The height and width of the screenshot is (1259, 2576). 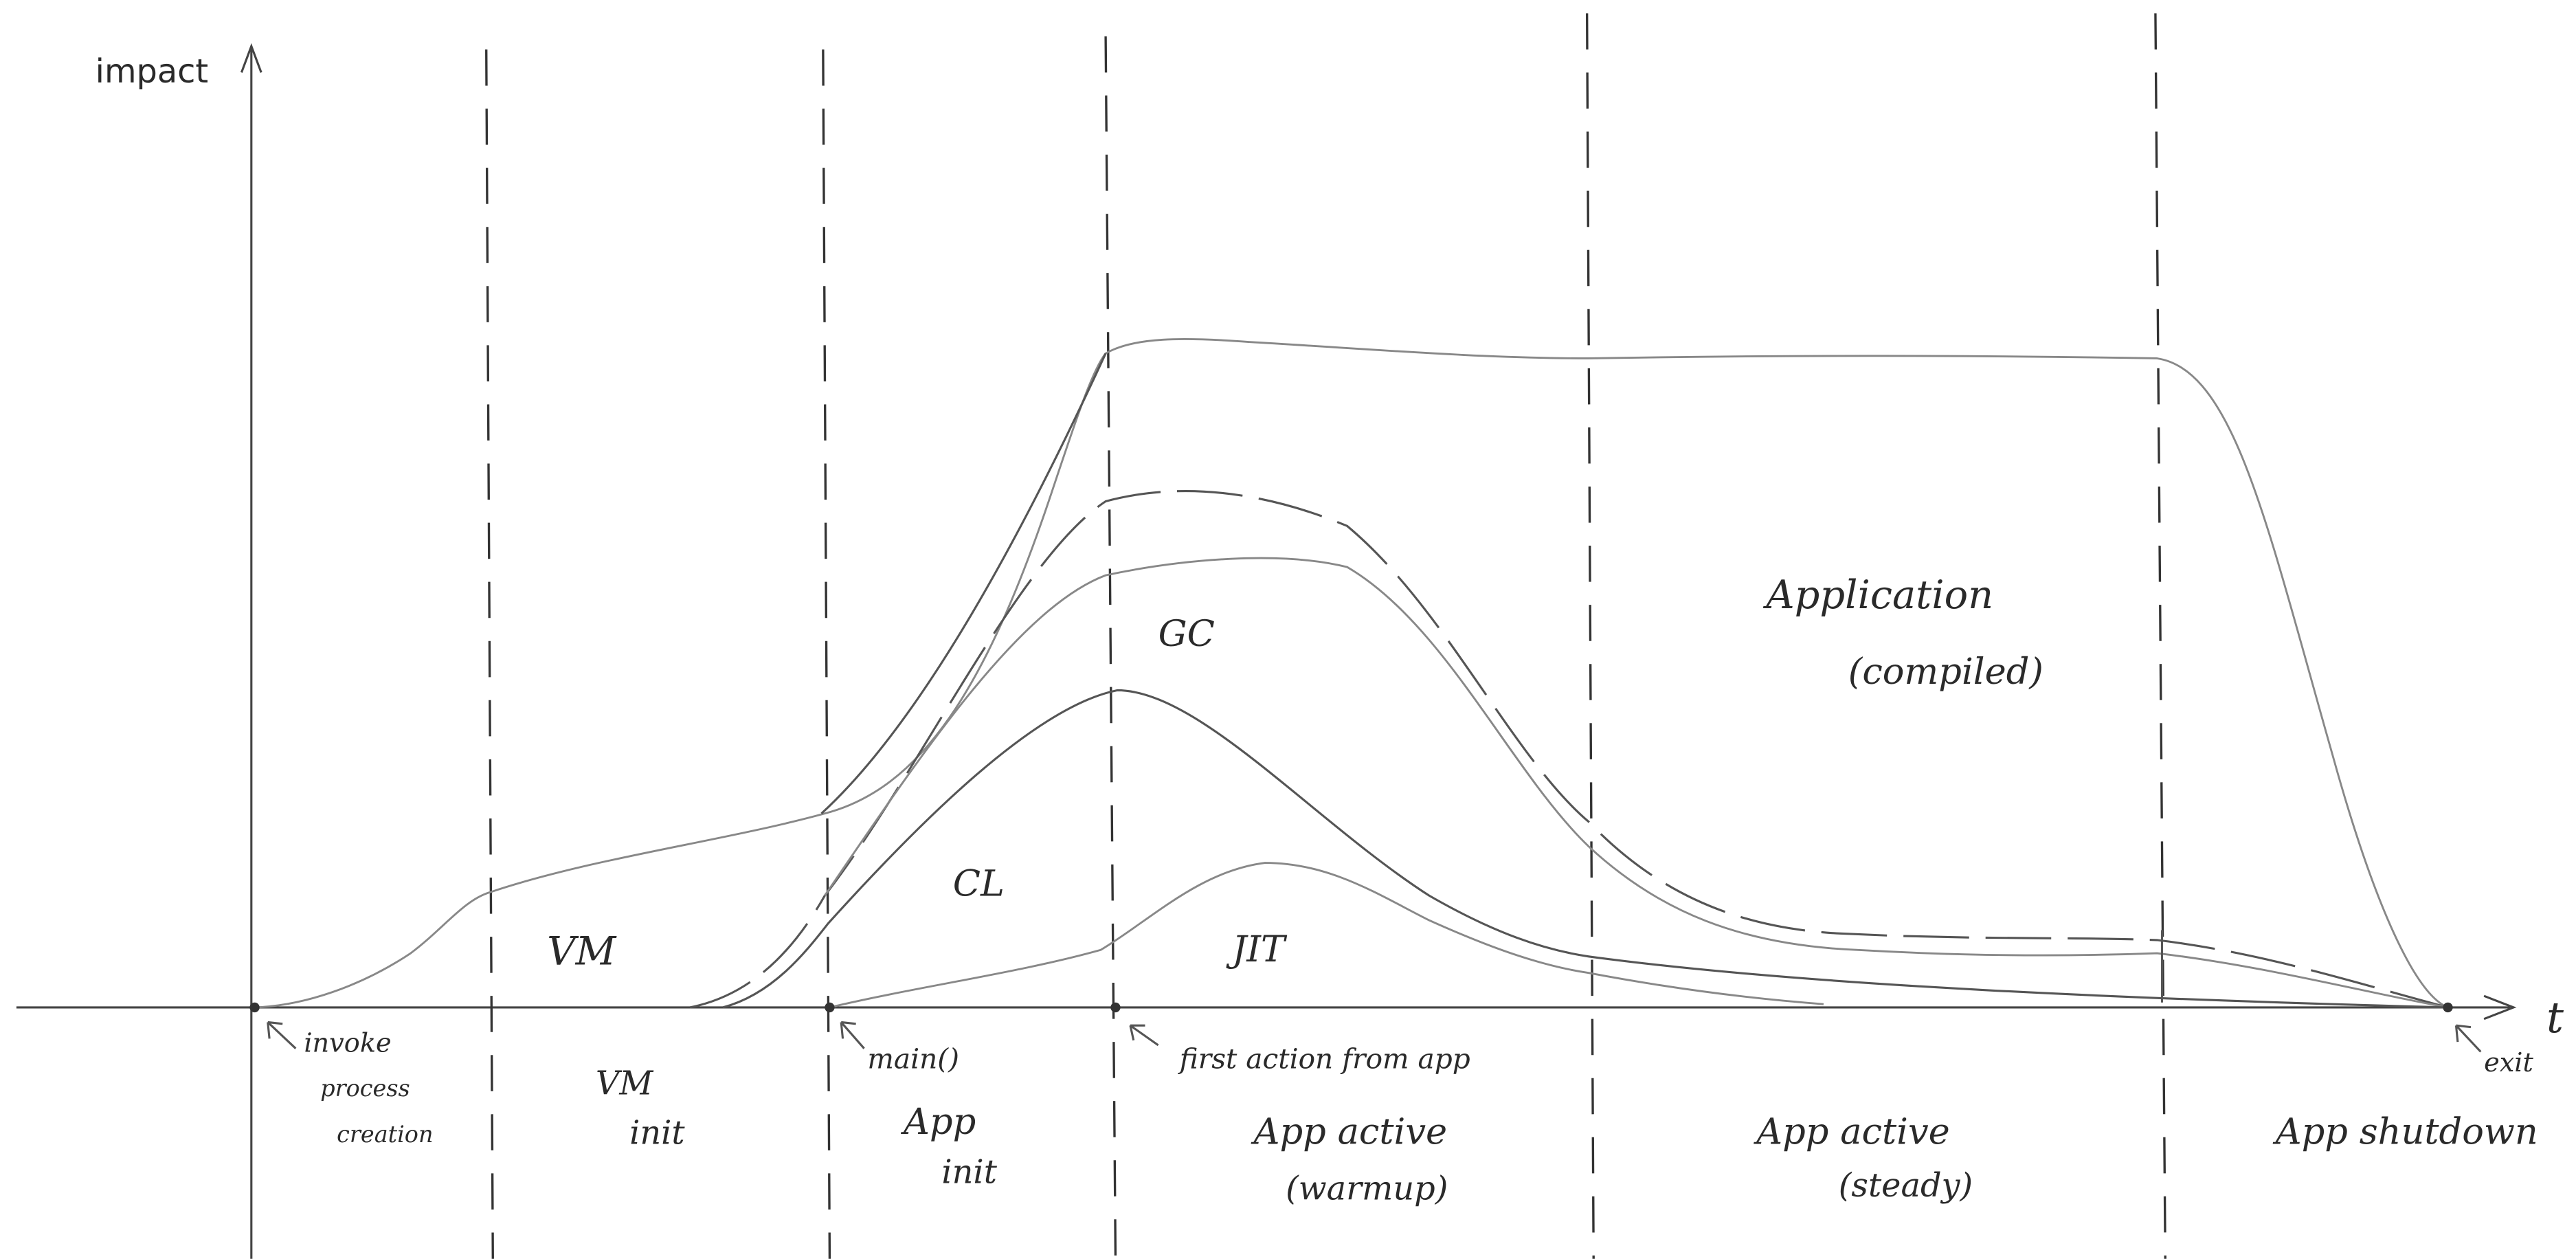 What do you see at coordinates (1906, 1186) in the screenshot?
I see `phase-label: (steady)` at bounding box center [1906, 1186].